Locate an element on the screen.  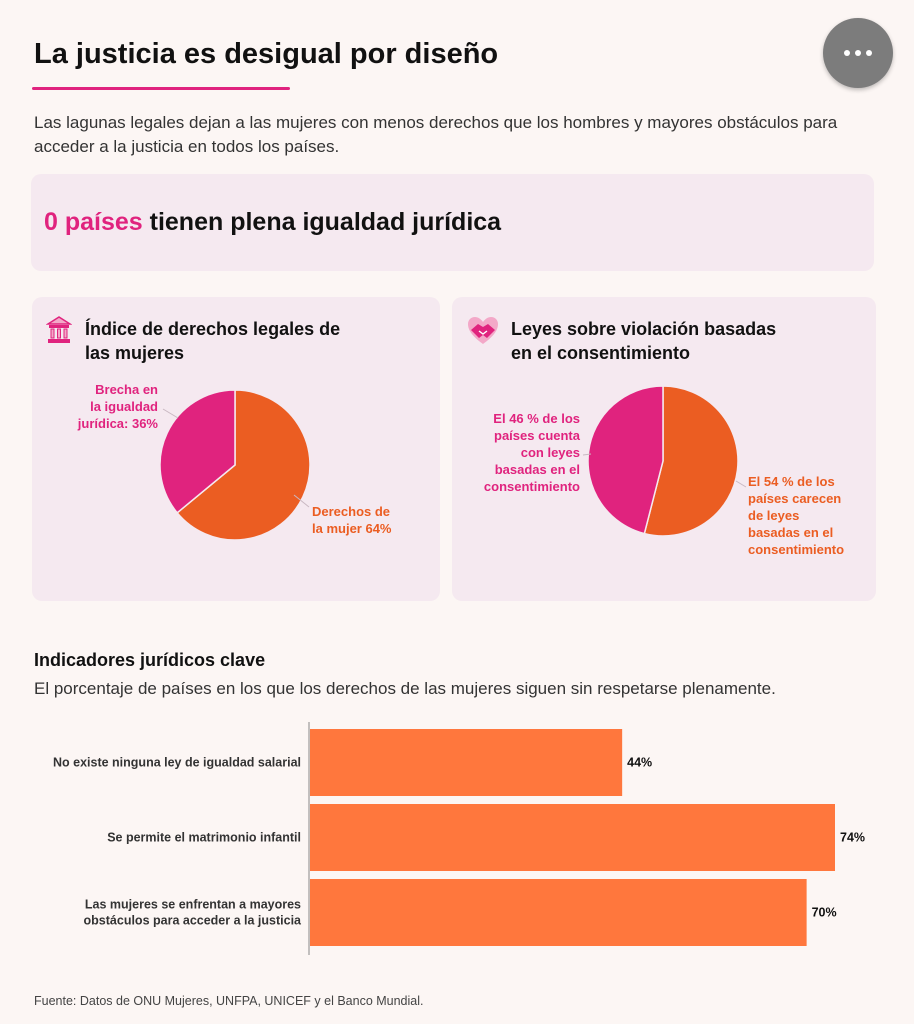
pie-label-line: la igualdad is located at coordinates (124, 406).